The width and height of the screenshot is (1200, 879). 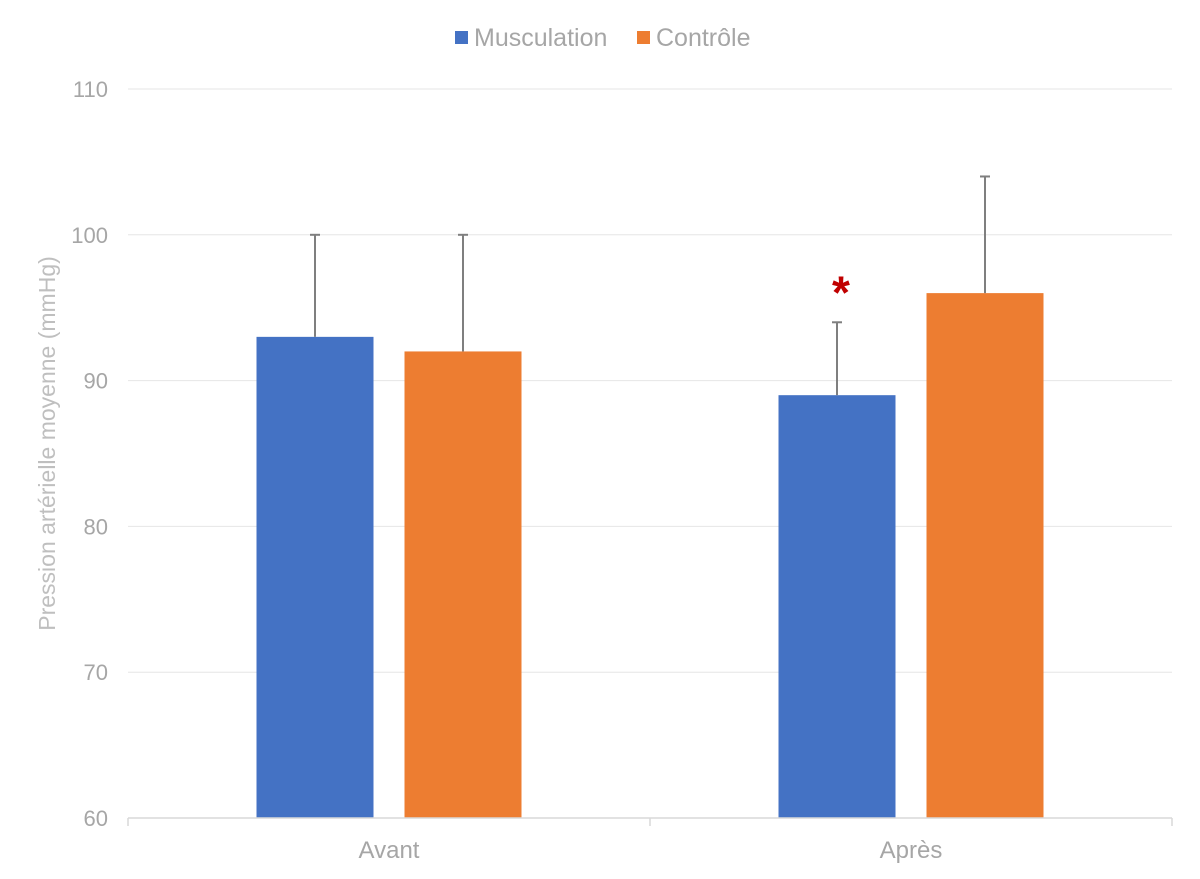 I want to click on error-bars, so click(x=650, y=285).